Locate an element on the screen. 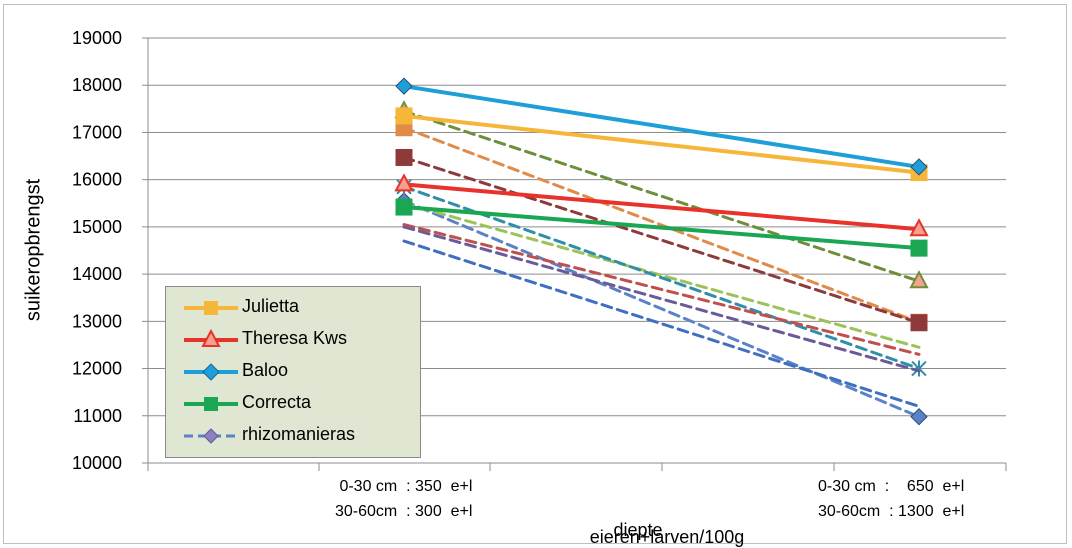  series-point-2-b is located at coordinates (919, 227).